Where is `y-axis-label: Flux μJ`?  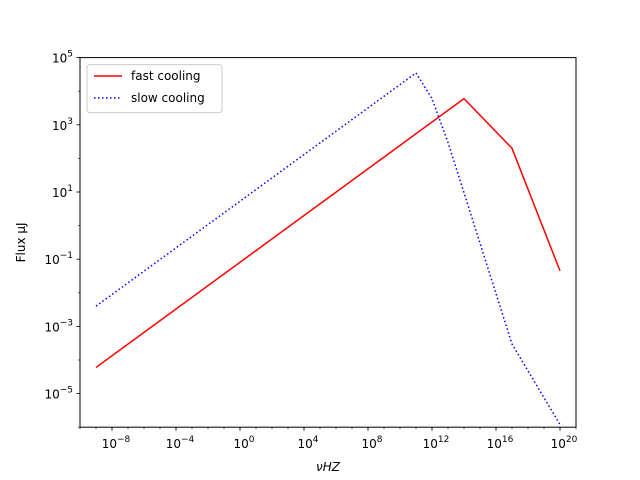 y-axis-label: Flux μJ is located at coordinates (21, 242).